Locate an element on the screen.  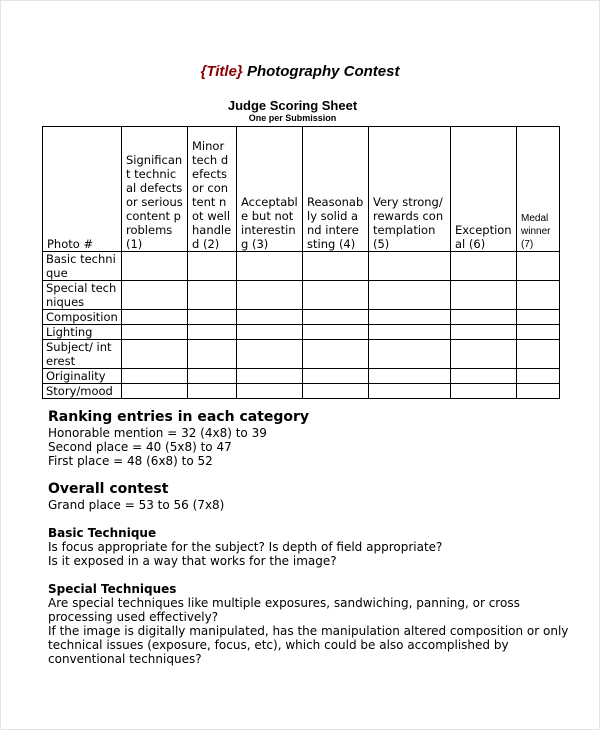
header-cell: Medal winner (7) is located at coordinates (538, 189).